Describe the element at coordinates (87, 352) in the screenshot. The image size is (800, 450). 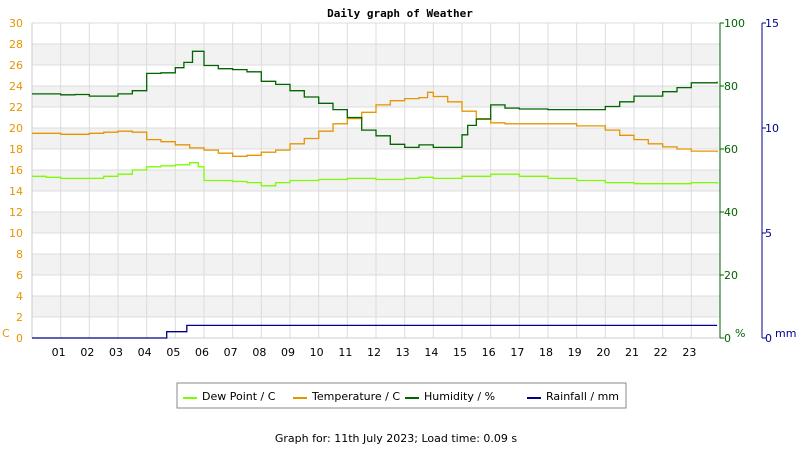
I see `x-tick-label: 02` at that location.